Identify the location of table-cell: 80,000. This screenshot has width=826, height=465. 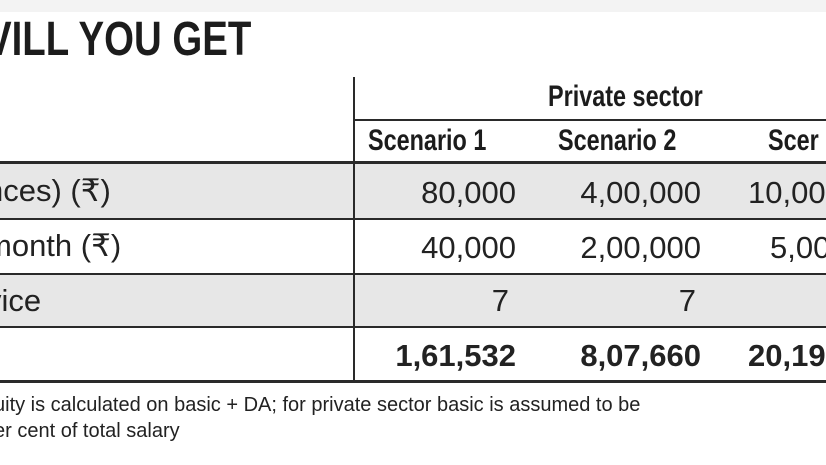
(468, 192).